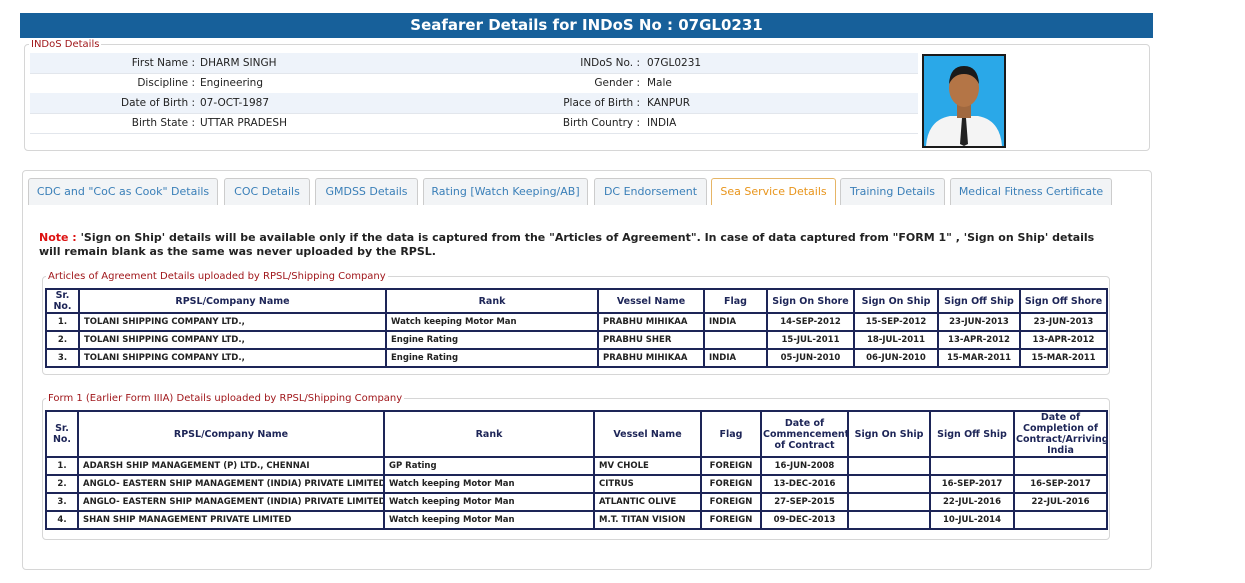 The image size is (1245, 583). What do you see at coordinates (804, 502) in the screenshot?
I see `table-cell: 27-SEP-2015` at bounding box center [804, 502].